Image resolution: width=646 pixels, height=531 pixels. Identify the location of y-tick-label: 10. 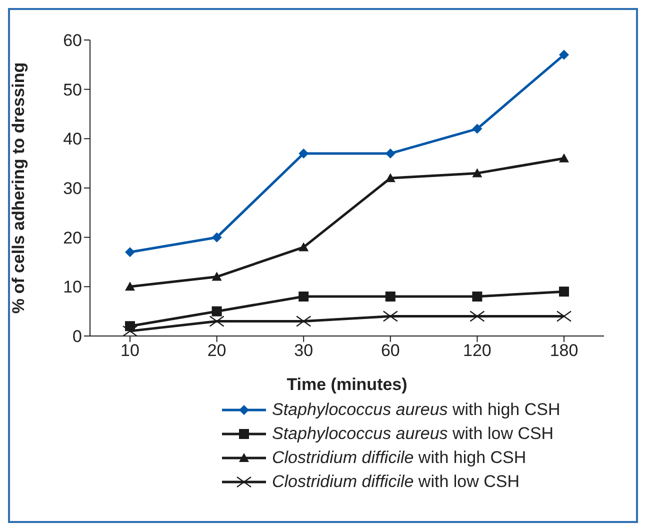
(72, 287).